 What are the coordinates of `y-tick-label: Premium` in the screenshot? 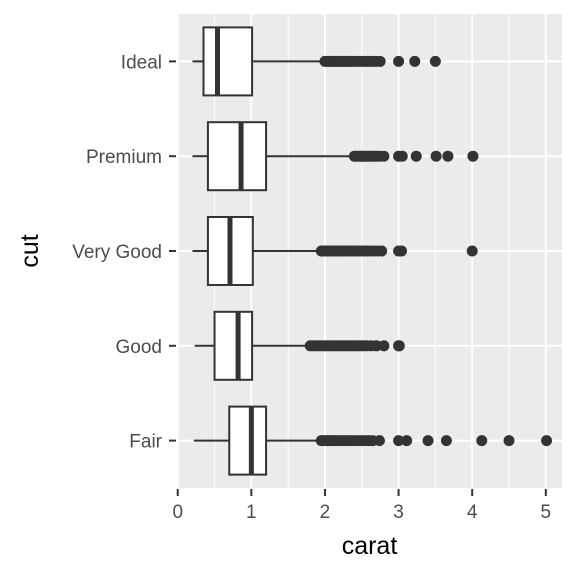 It's located at (124, 157).